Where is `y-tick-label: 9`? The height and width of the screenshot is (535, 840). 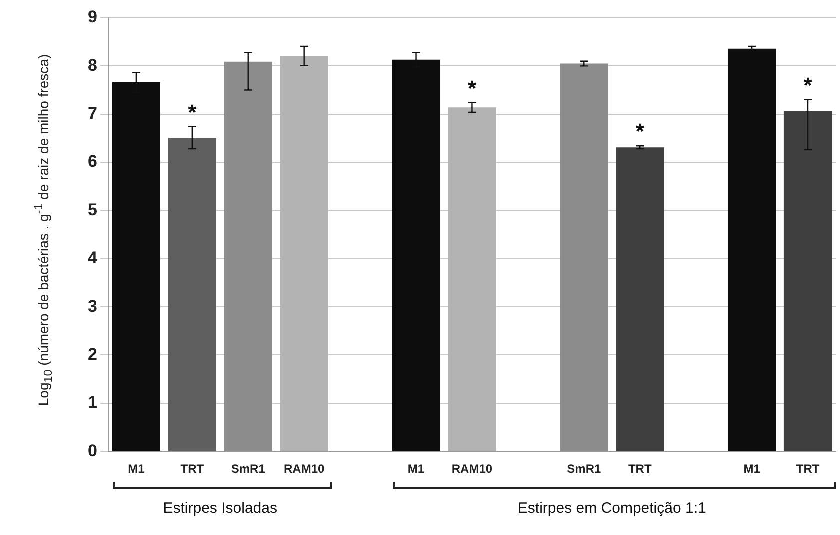
y-tick-label: 9 is located at coordinates (93, 17).